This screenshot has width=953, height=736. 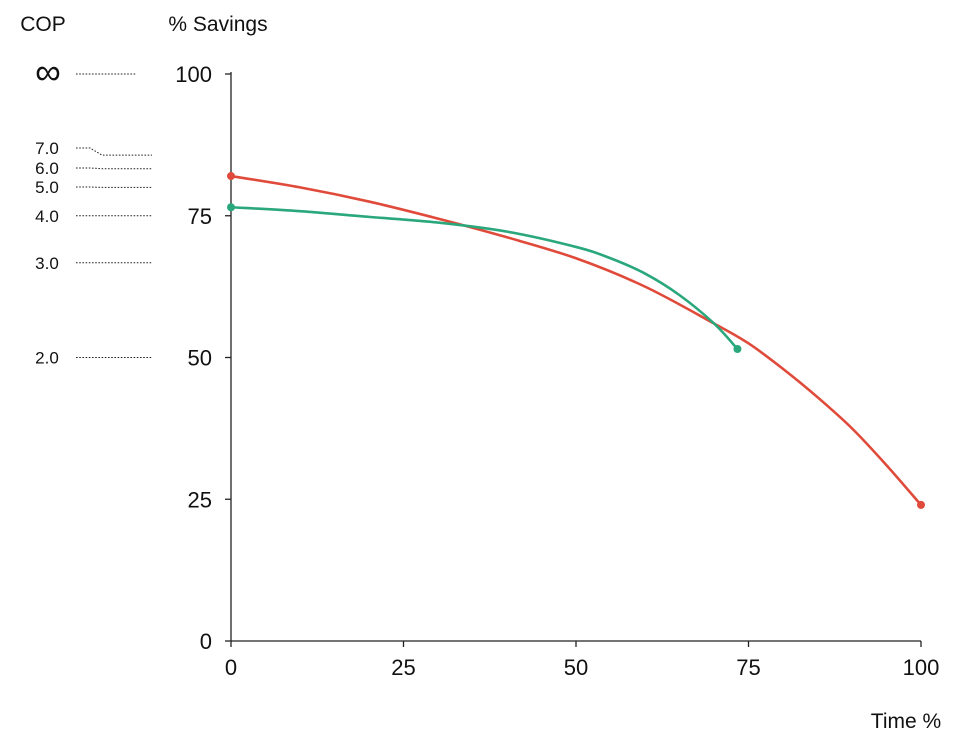 What do you see at coordinates (200, 358) in the screenshot?
I see `y-tick-label: 50` at bounding box center [200, 358].